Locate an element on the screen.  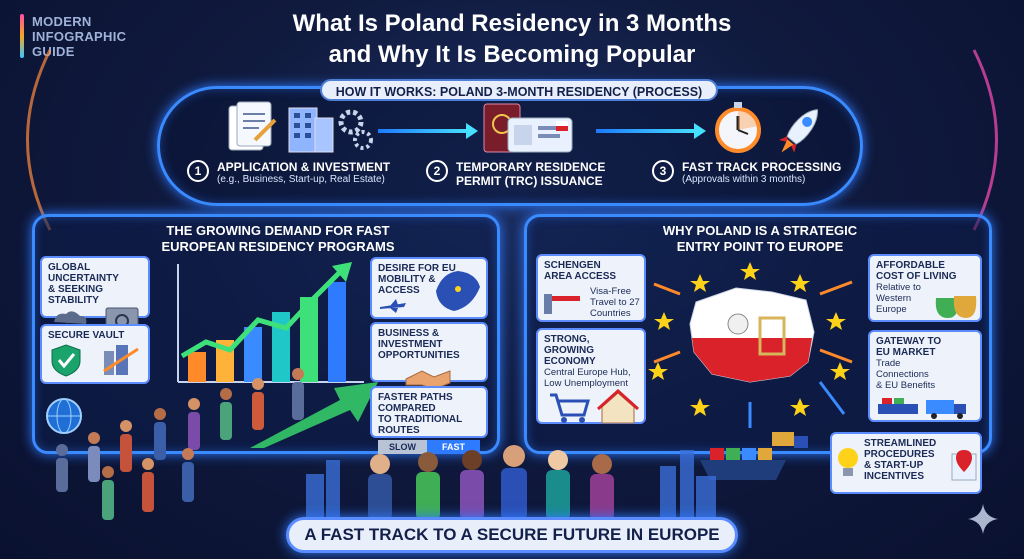
card-title: MOBILITY & is located at coordinates (407, 279).